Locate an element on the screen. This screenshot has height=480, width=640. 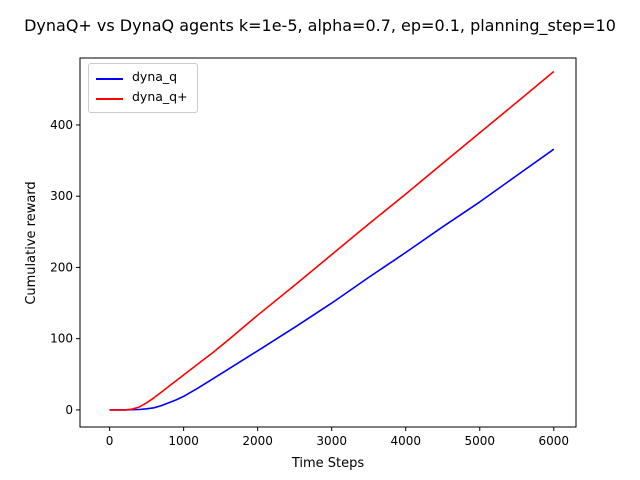
x-tick-label: 6000 is located at coordinates (554, 441).